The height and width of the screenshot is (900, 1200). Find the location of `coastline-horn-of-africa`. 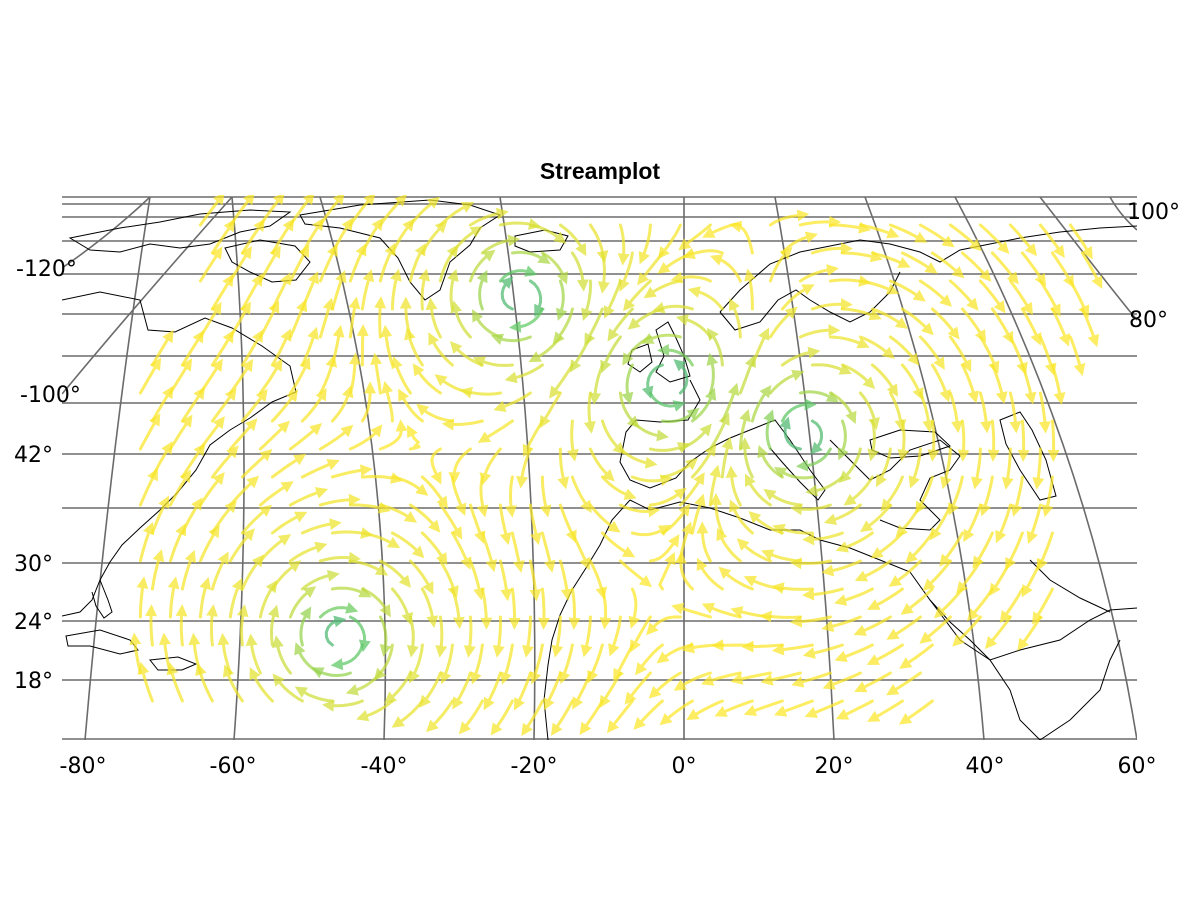

coastline-horn-of-africa is located at coordinates (1080, 689).